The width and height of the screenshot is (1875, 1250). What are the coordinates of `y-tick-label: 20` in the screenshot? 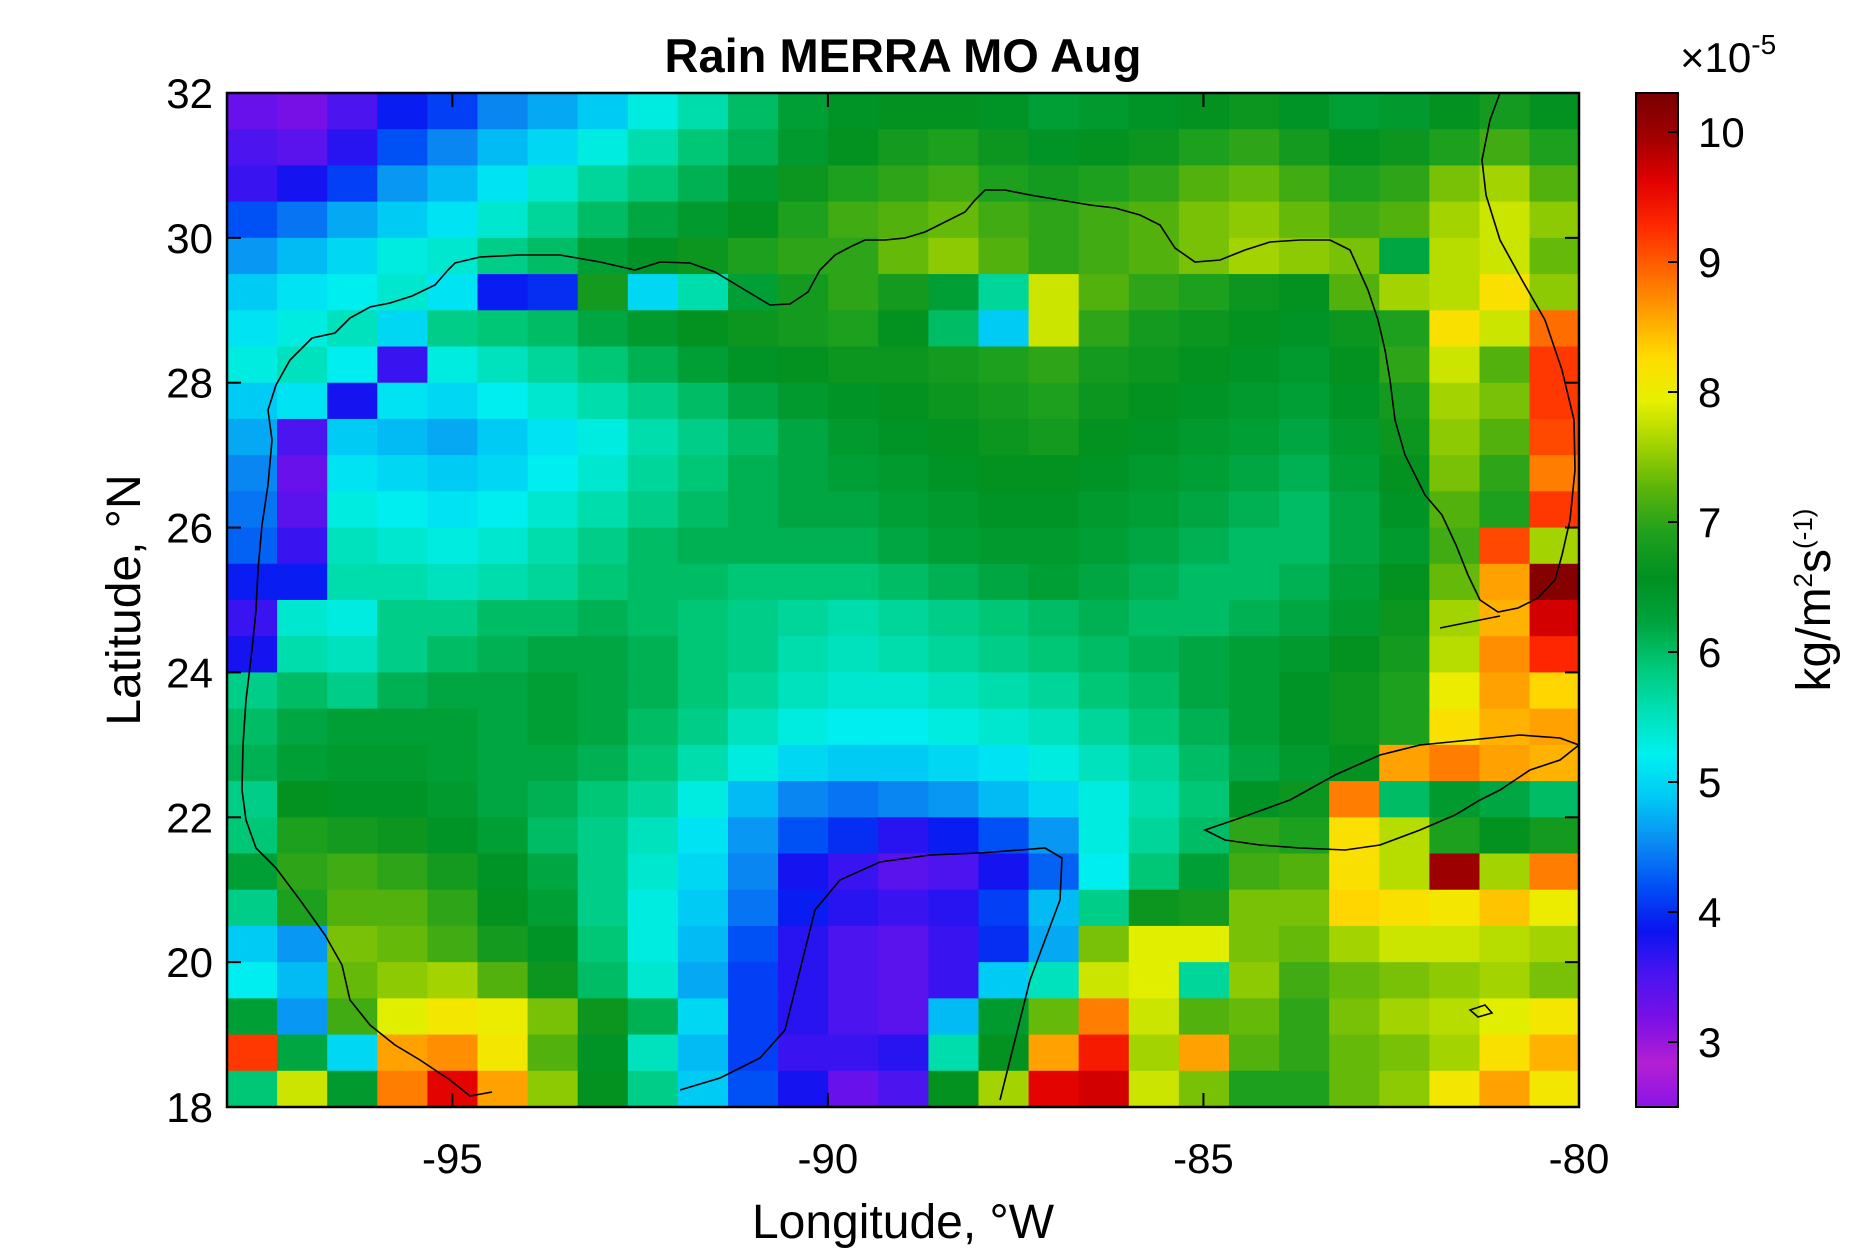 It's located at (189, 962).